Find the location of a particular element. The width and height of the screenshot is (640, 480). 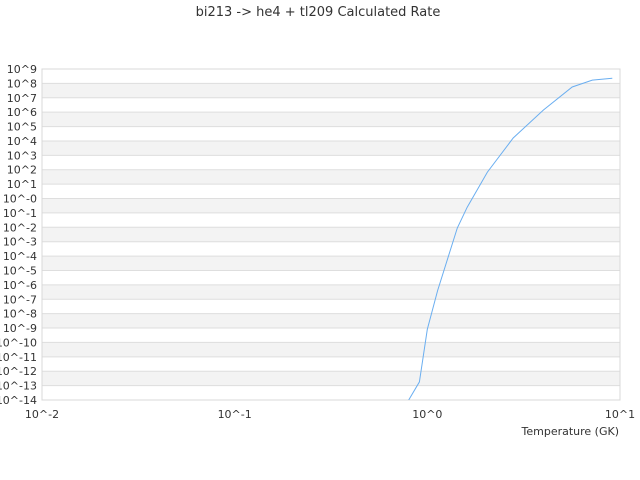

y-tick-label: 10^-2 is located at coordinates (20, 227).